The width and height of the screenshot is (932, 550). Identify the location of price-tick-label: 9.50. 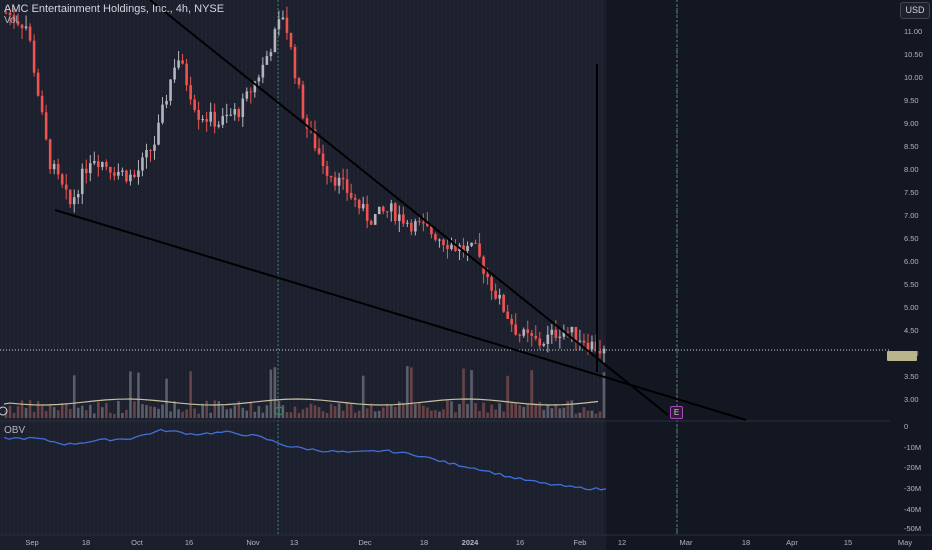
(911, 100).